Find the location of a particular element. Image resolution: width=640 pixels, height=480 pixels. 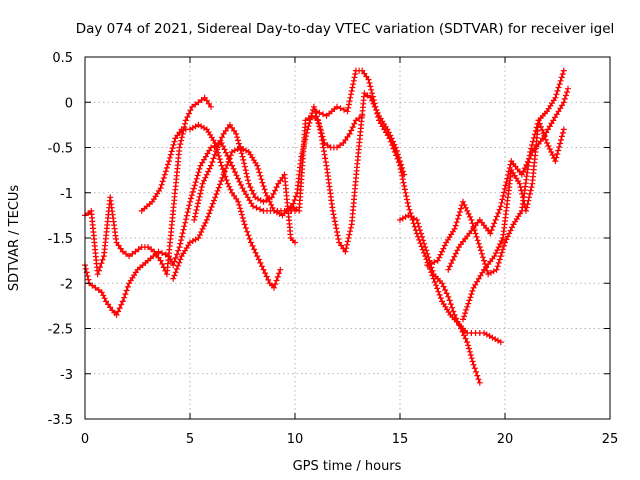

y-tick-label: -1.5 is located at coordinates (60, 239).